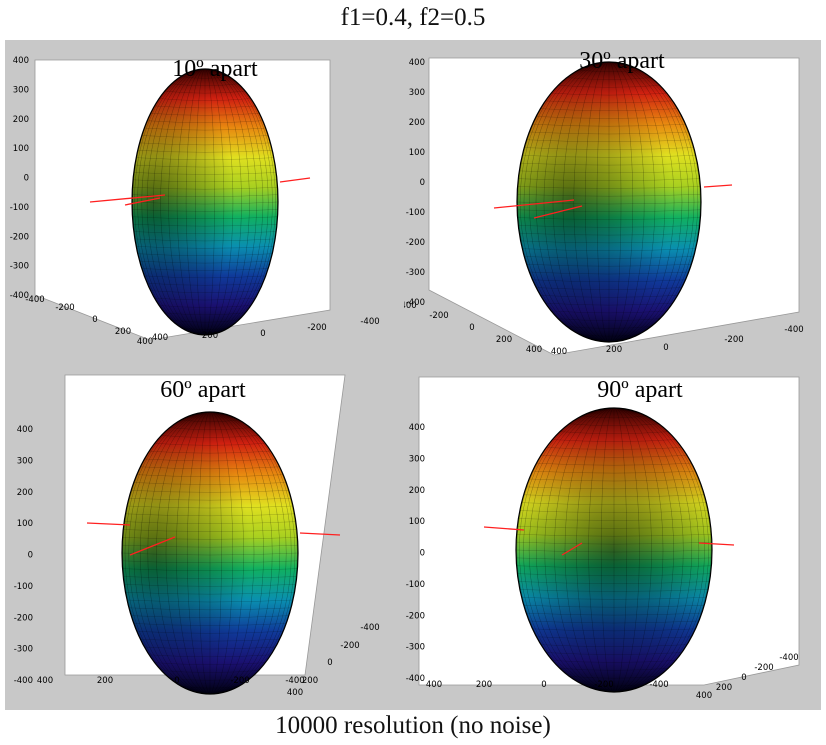 This screenshot has height=745, width=826. Describe the element at coordinates (294, 681) in the screenshot. I see `x-tick-label: -400` at that location.